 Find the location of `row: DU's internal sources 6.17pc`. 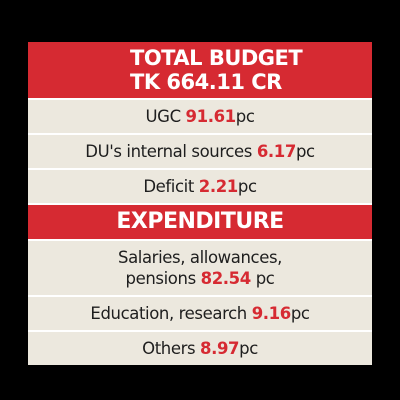

row: DU's internal sources 6.17pc is located at coordinates (200, 151).